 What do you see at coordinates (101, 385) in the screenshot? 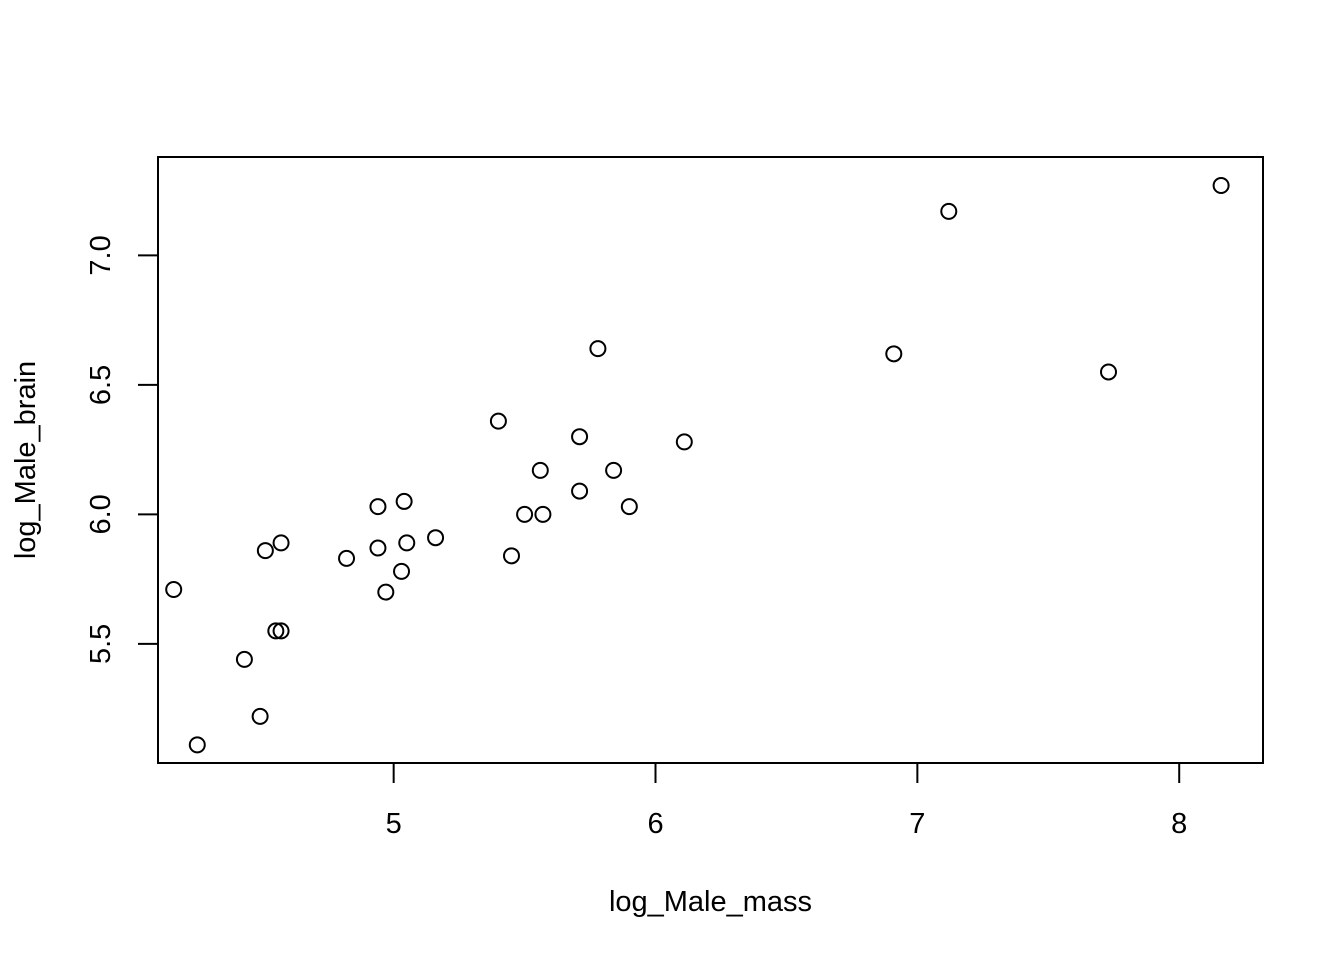
I see `y-tick-label: 6.5` at bounding box center [101, 385].